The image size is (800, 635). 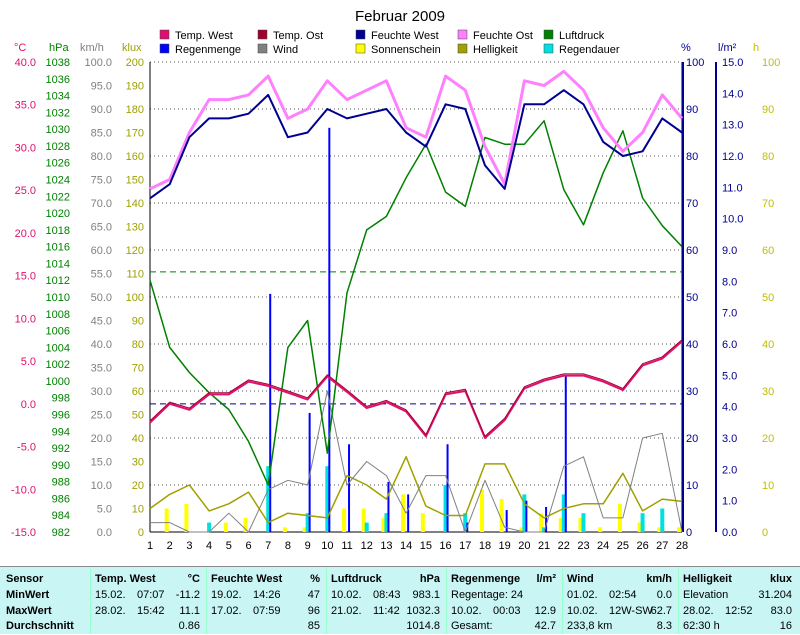 What do you see at coordinates (189, 546) in the screenshot?
I see `x-tick-label: 3` at bounding box center [189, 546].